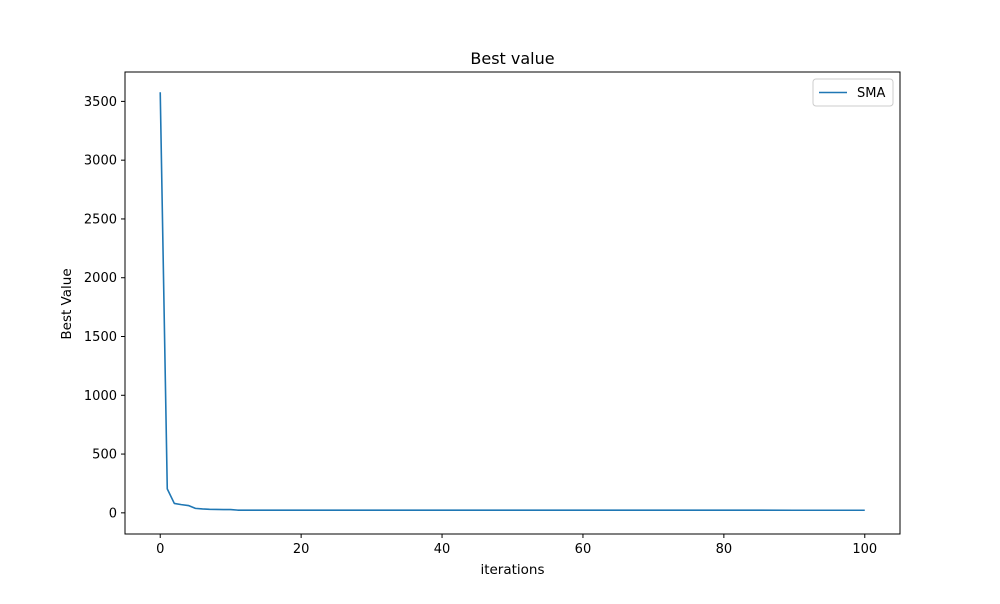 This screenshot has width=1000, height=604. What do you see at coordinates (100, 396) in the screenshot?
I see `y-tick-label: 1000` at bounding box center [100, 396].